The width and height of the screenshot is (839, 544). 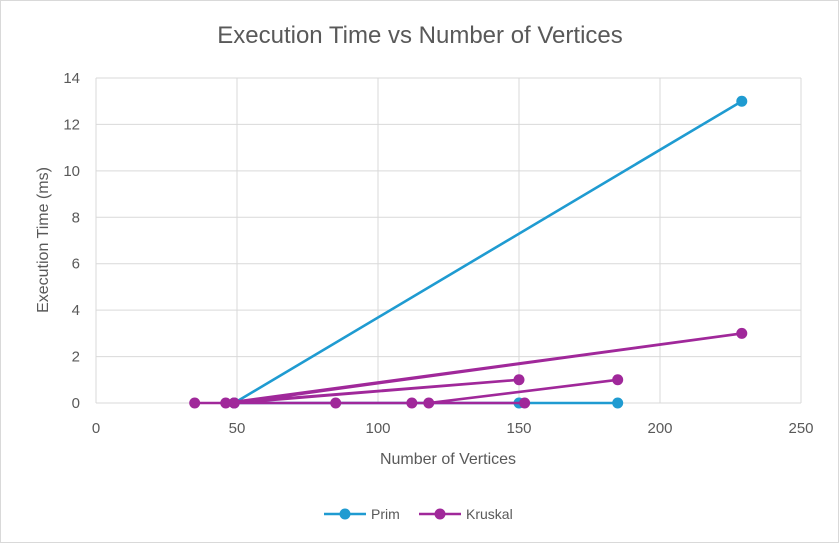 I want to click on legend-item-kruskal: Kruskal, so click(x=466, y=514).